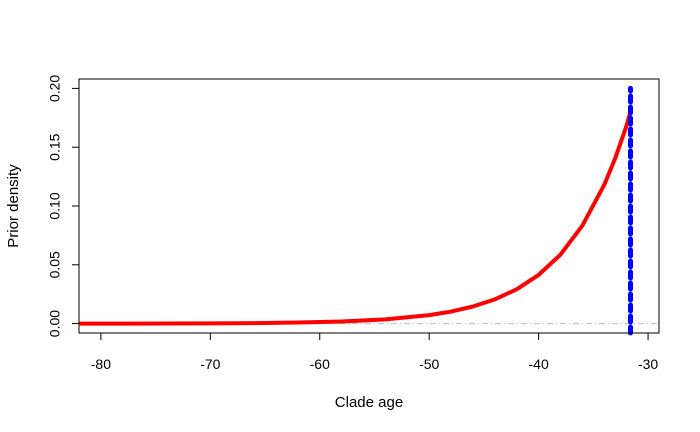 This screenshot has height=432, width=700. Describe the element at coordinates (648, 364) in the screenshot. I see `x-tick-label: -30` at that location.